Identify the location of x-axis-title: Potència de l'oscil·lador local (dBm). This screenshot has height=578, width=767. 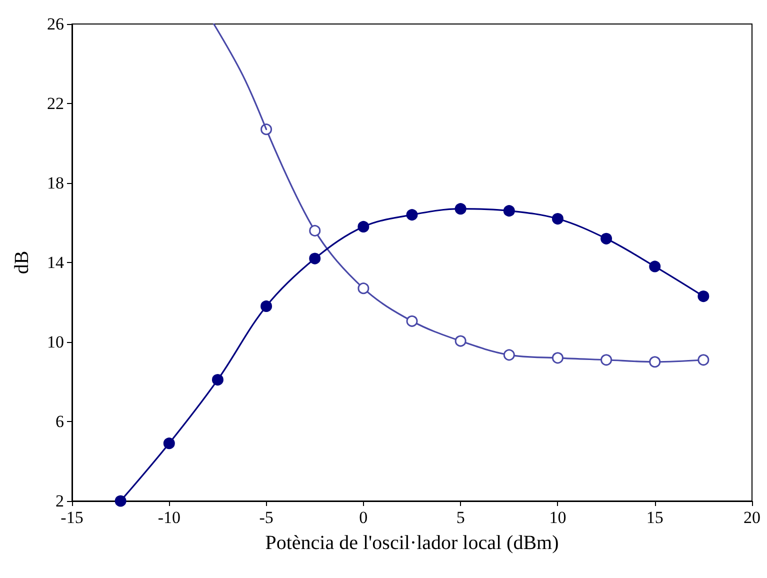
(412, 543).